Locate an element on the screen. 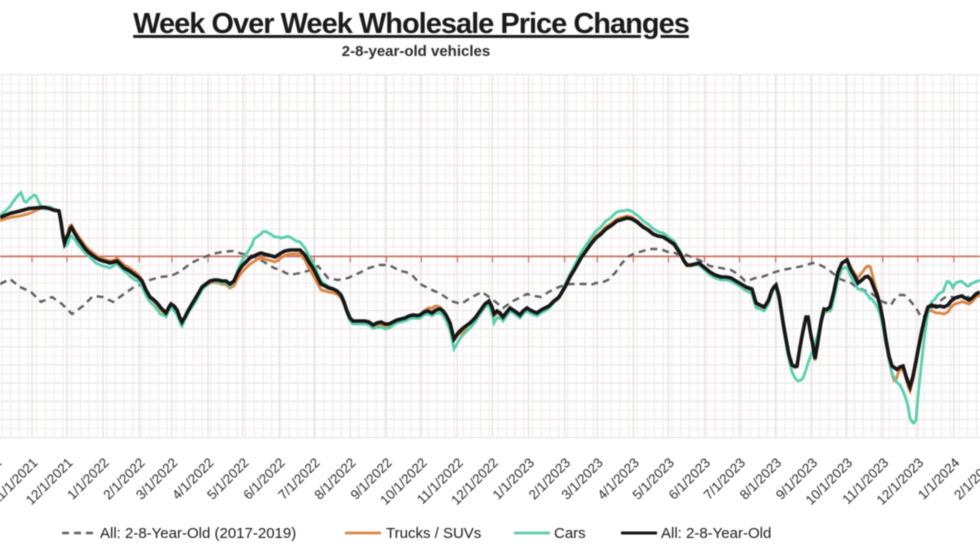 Image resolution: width=980 pixels, height=552 pixels. svg-text: Cars is located at coordinates (570, 533).